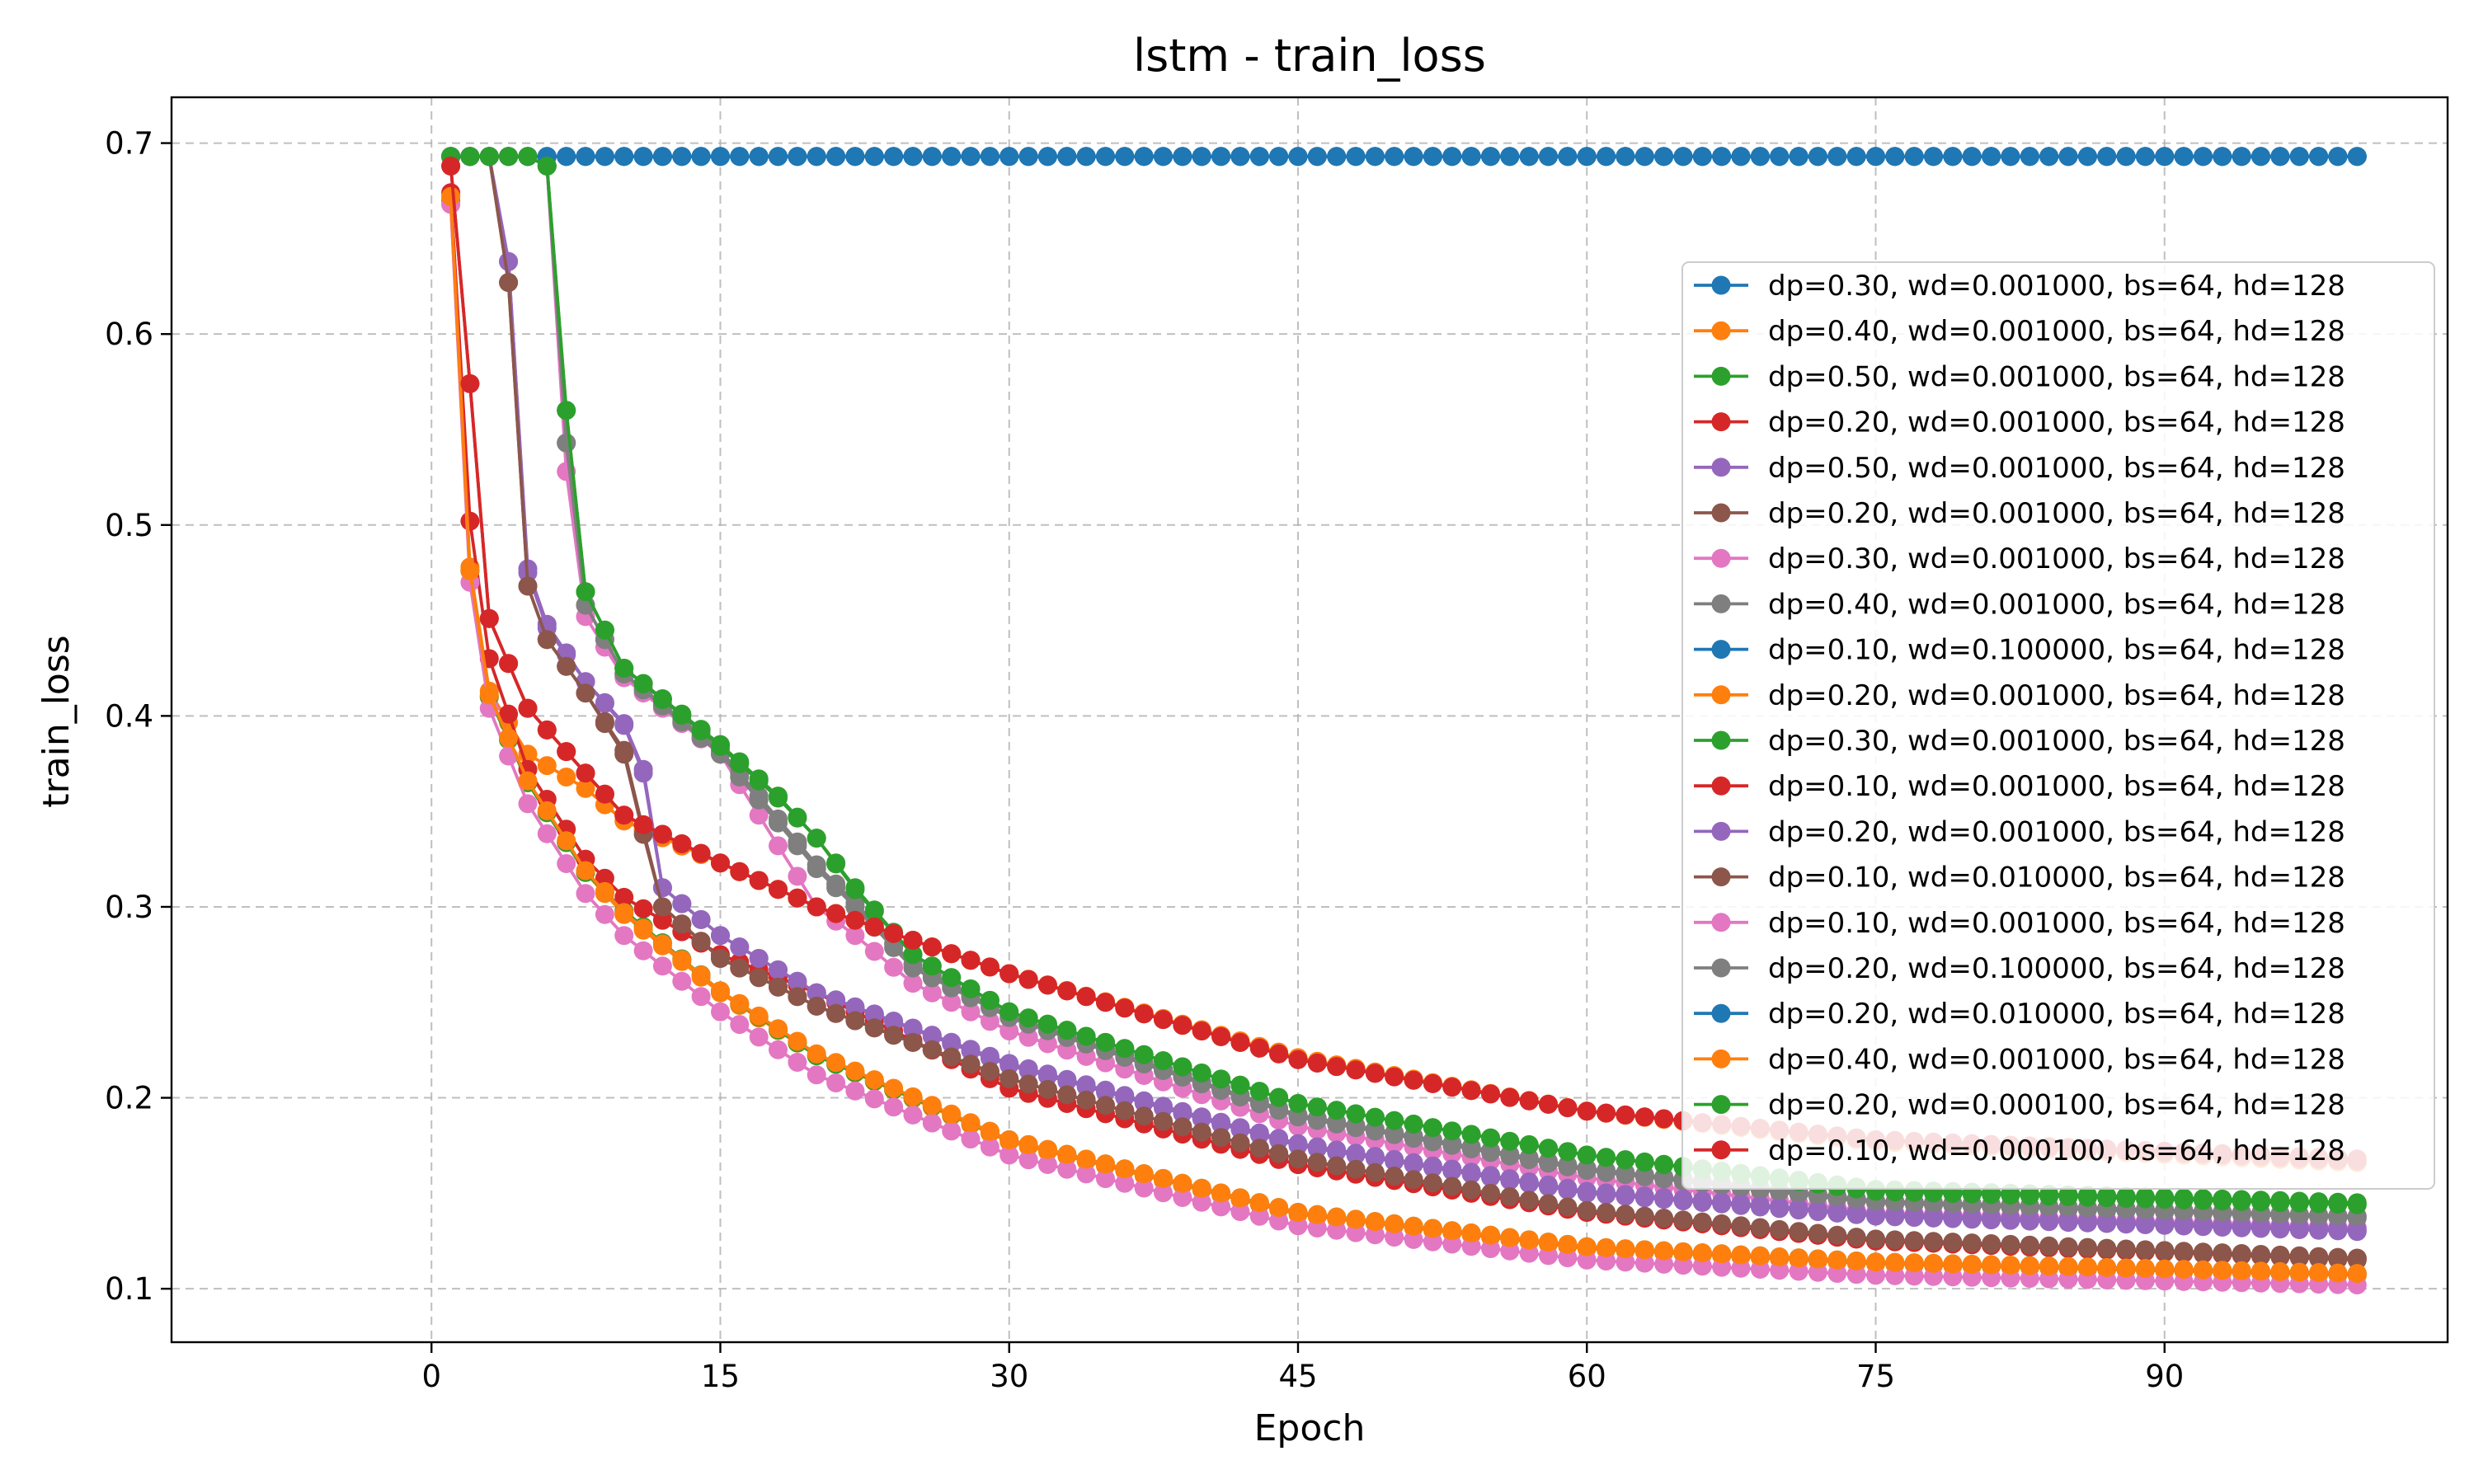  Describe the element at coordinates (2019, 286) in the screenshot. I see `legend-item: dp=0.30, wd=0.001000, bs=64, hd=128` at that location.